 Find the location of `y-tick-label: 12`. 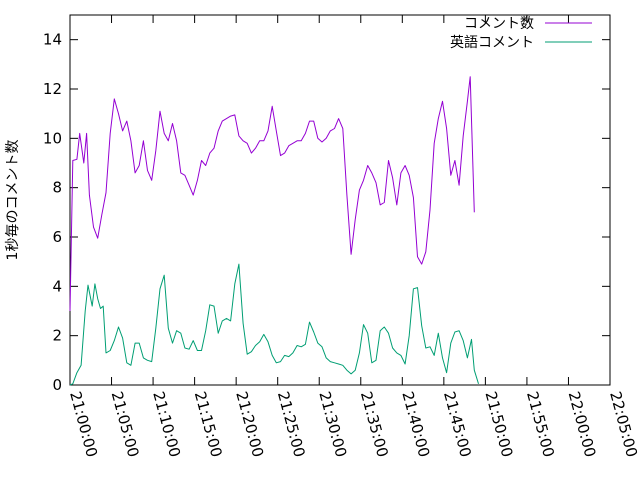

y-tick-label: 12 is located at coordinates (52, 89).